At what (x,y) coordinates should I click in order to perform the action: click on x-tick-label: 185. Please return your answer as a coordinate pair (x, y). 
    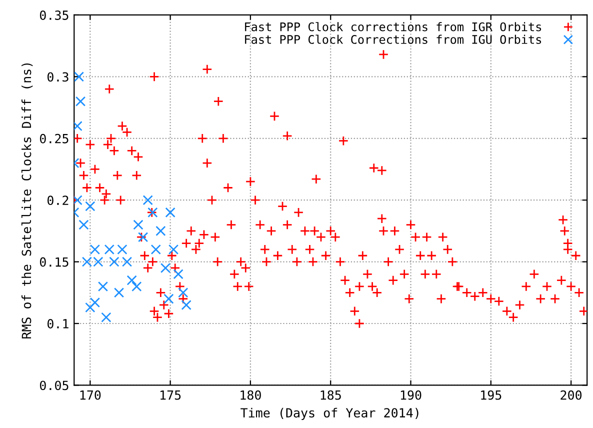
    Looking at the image, I should click on (330, 395).